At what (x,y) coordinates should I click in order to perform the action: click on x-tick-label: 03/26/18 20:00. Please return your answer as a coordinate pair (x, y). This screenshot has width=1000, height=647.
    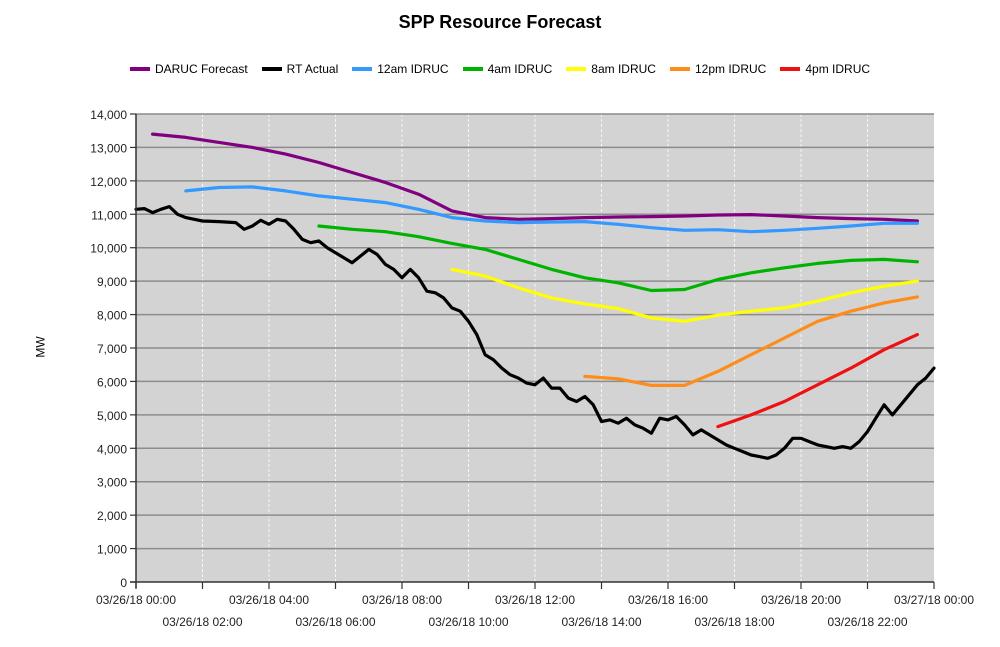
    Looking at the image, I should click on (801, 600).